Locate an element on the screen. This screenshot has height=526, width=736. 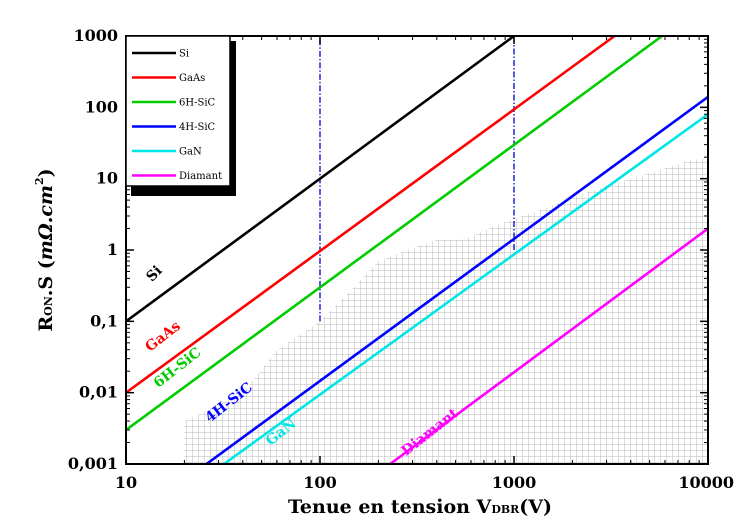
svg-text: RON.S (mΩ.cm2) is located at coordinates (45, 249).